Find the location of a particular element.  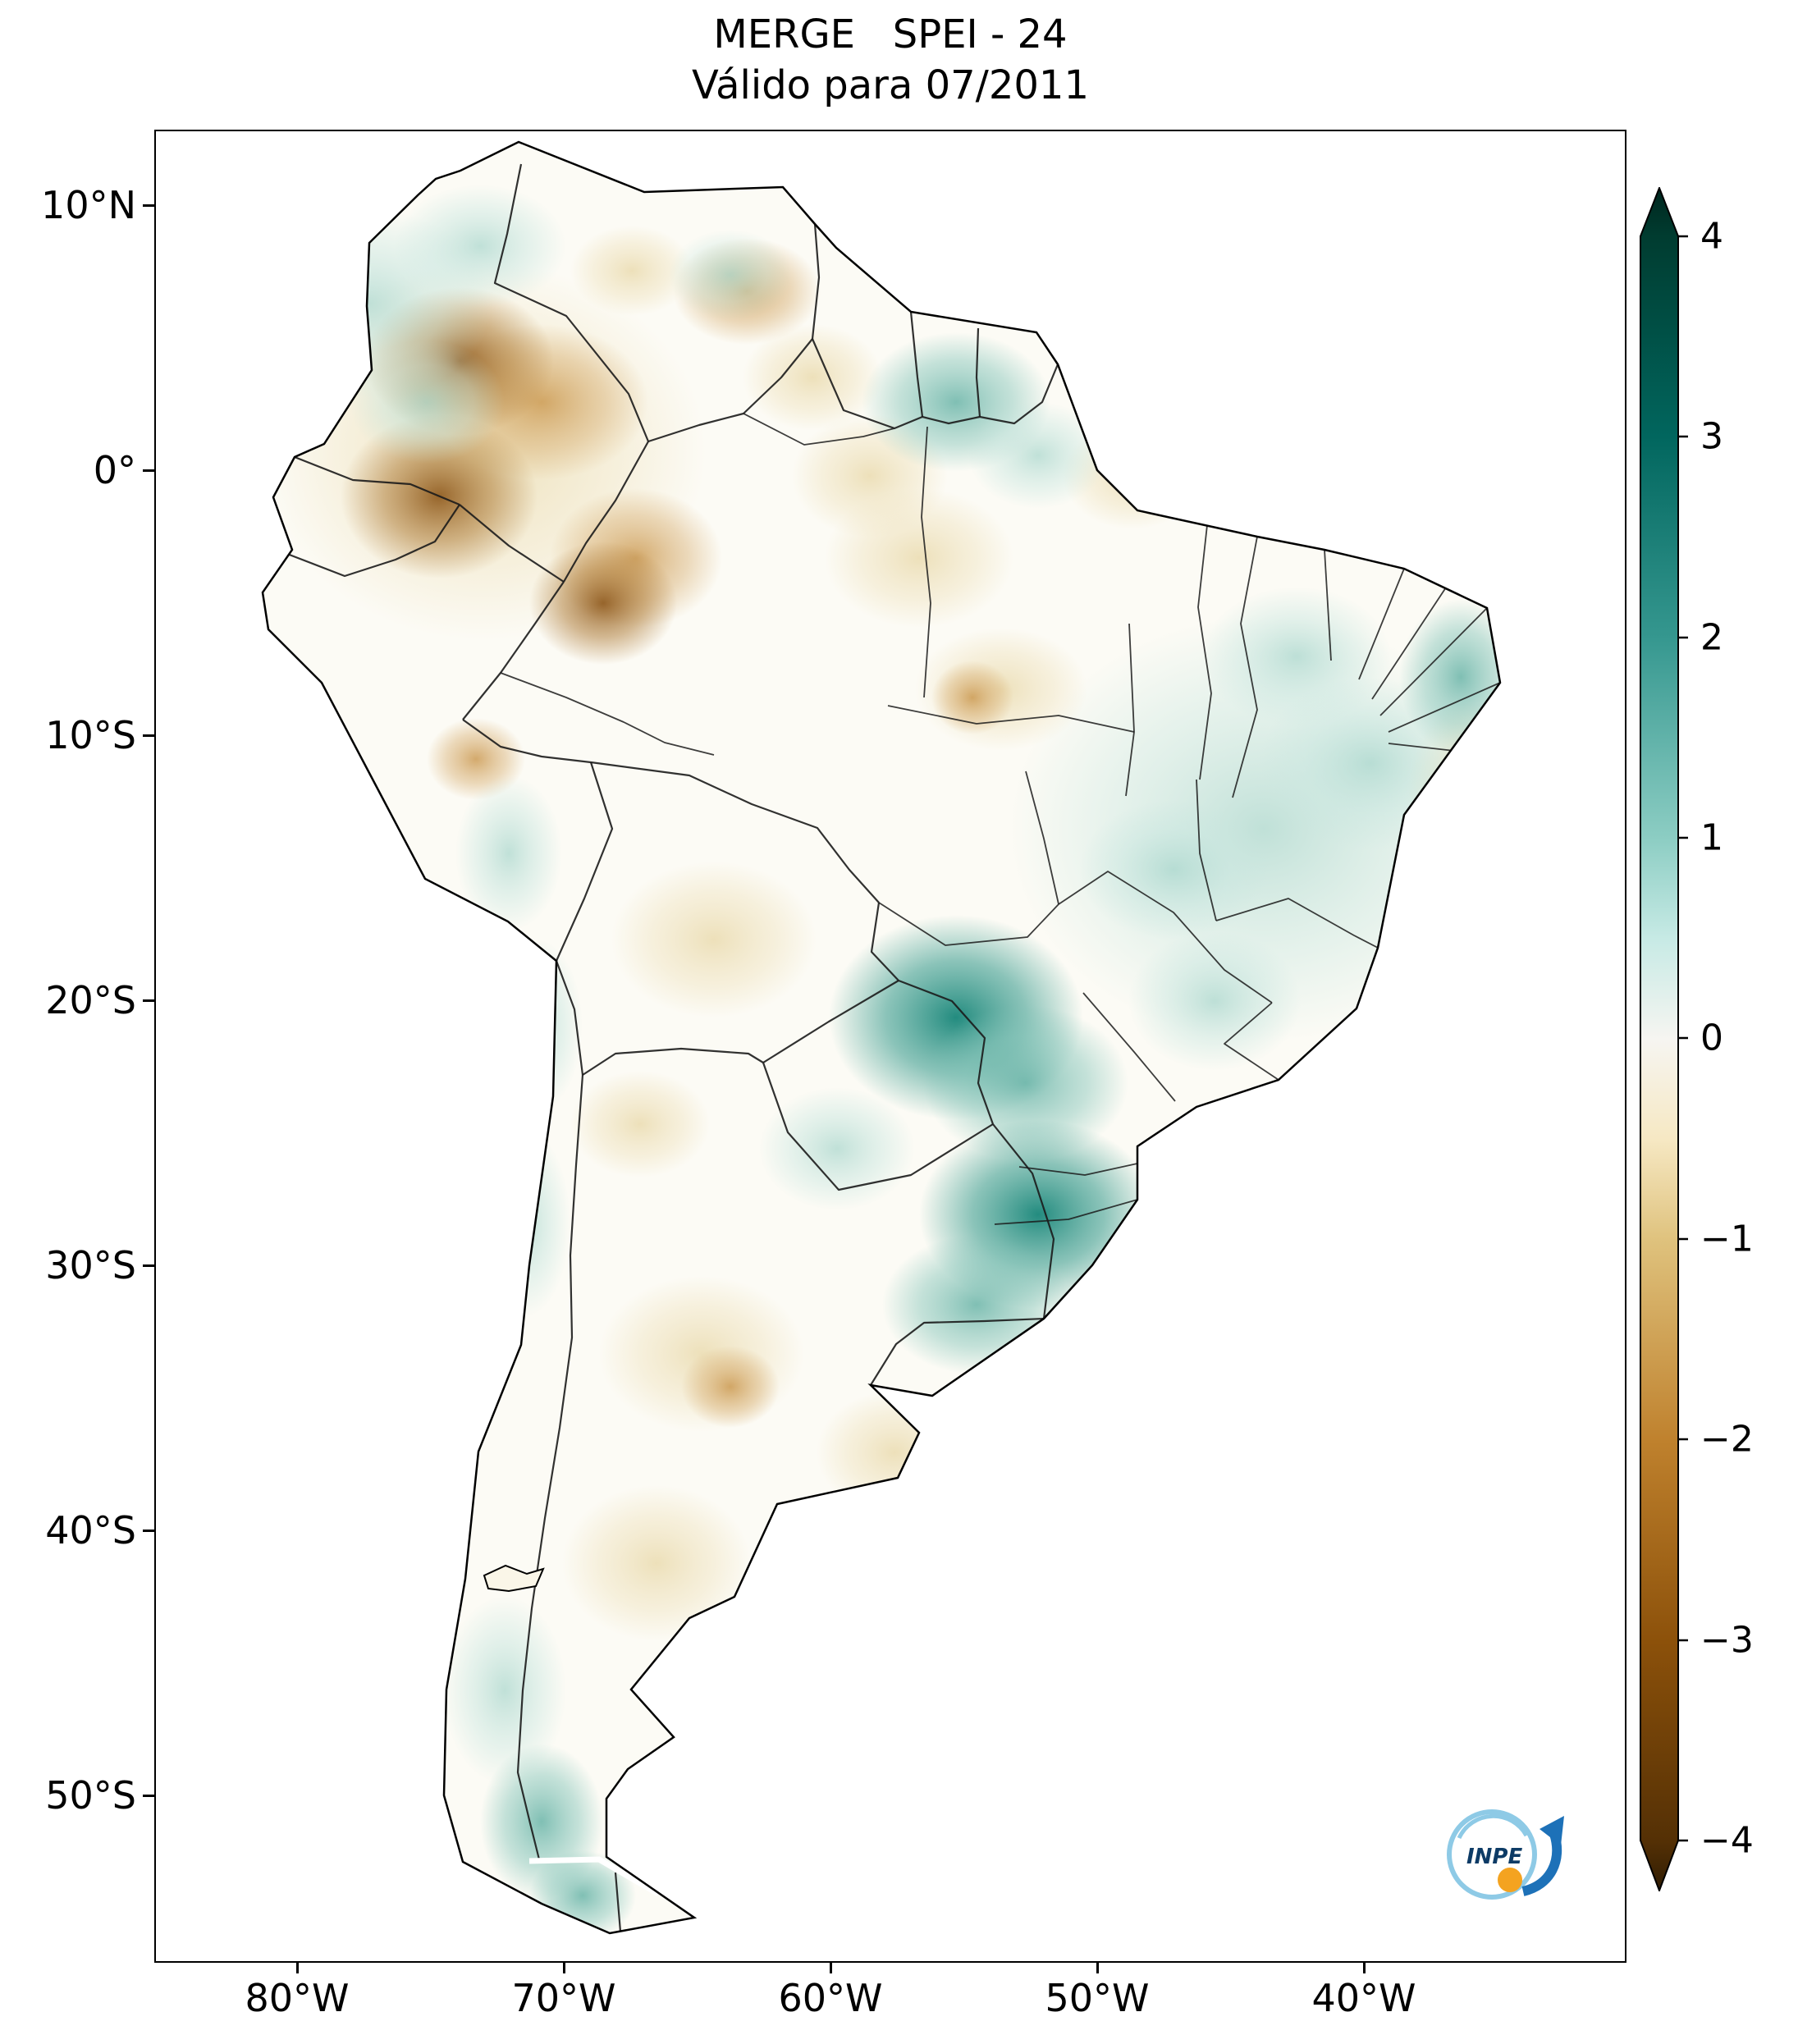

y-tick-label: 0° is located at coordinates (114, 470).